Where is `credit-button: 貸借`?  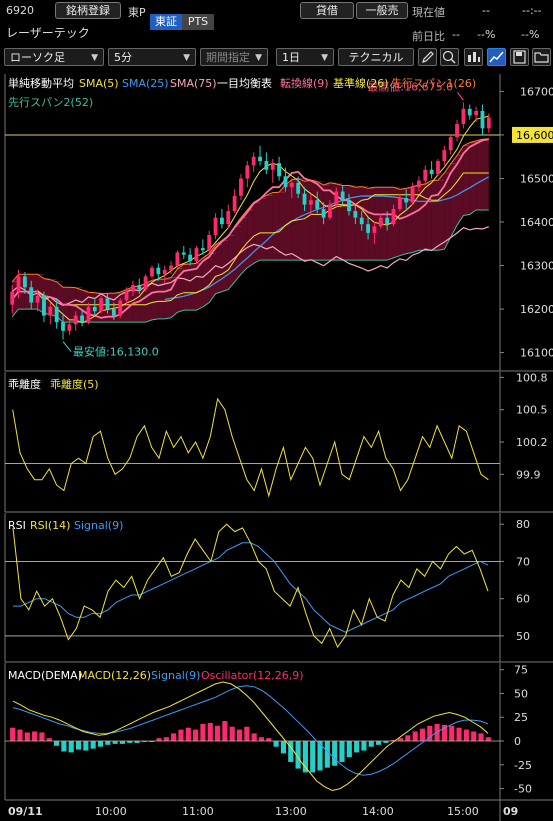 credit-button: 貸借 is located at coordinates (327, 10).